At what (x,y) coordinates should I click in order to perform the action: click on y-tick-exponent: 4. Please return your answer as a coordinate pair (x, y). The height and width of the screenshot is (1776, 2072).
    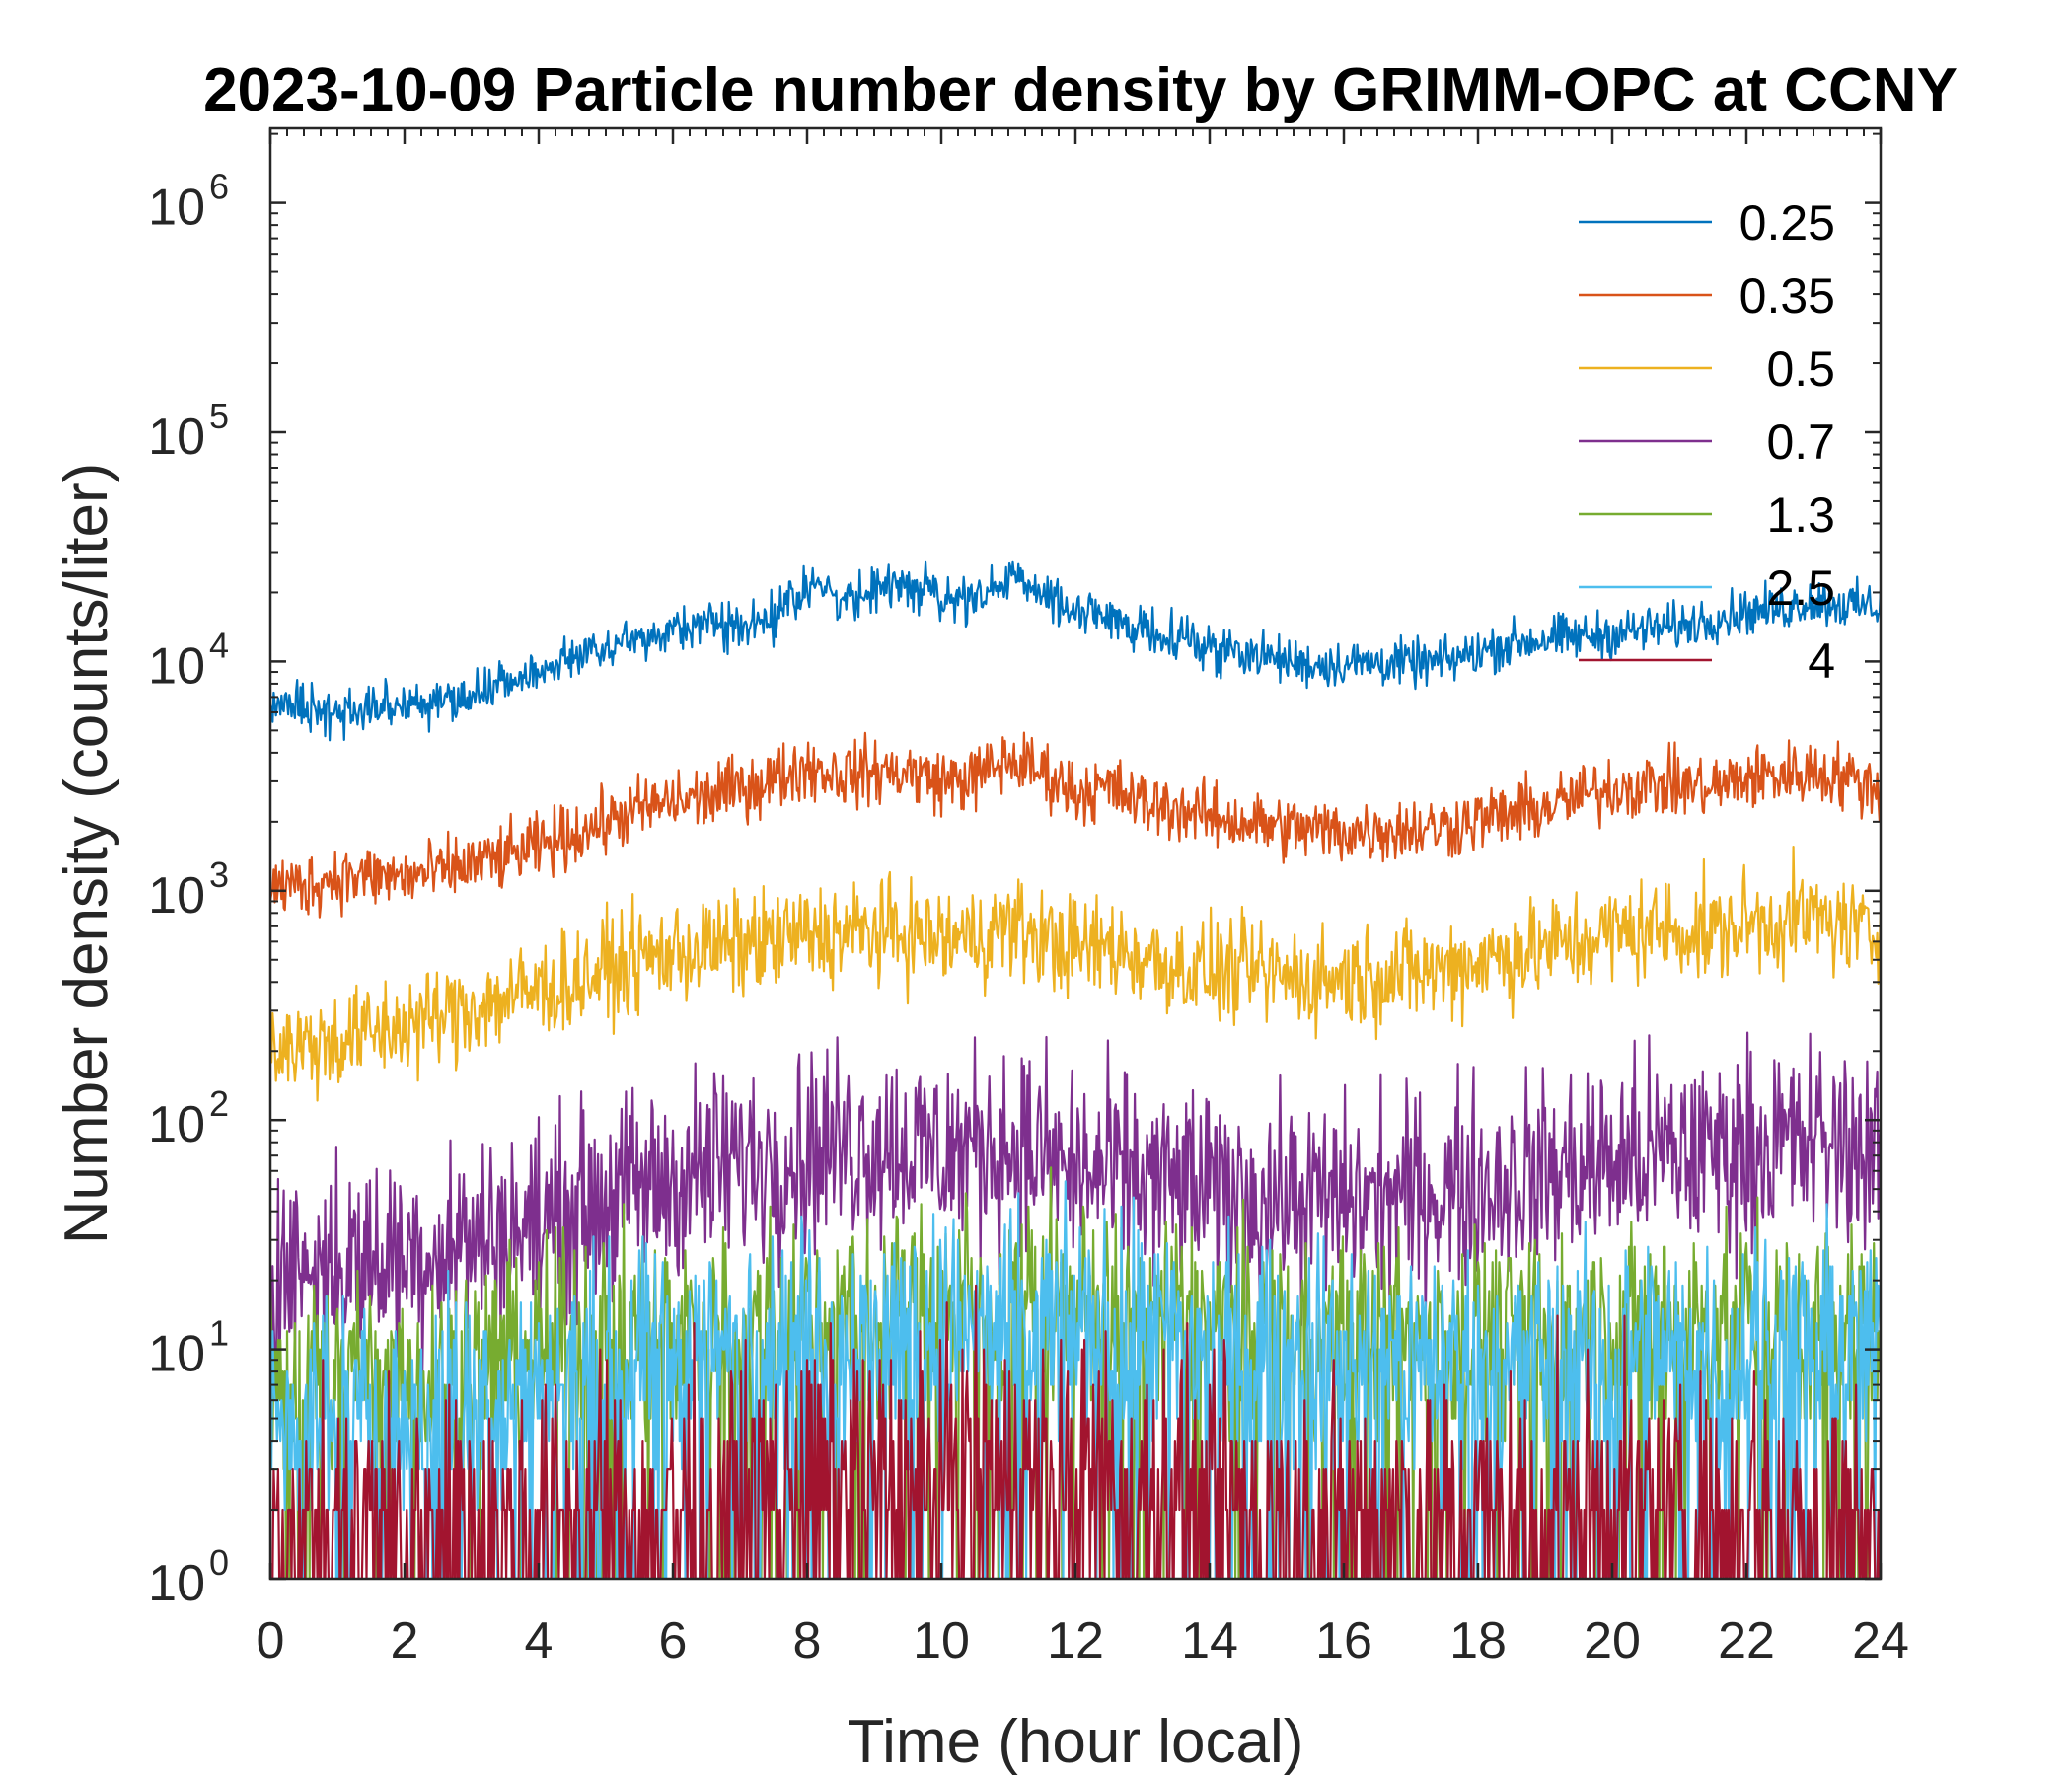
    Looking at the image, I should click on (219, 645).